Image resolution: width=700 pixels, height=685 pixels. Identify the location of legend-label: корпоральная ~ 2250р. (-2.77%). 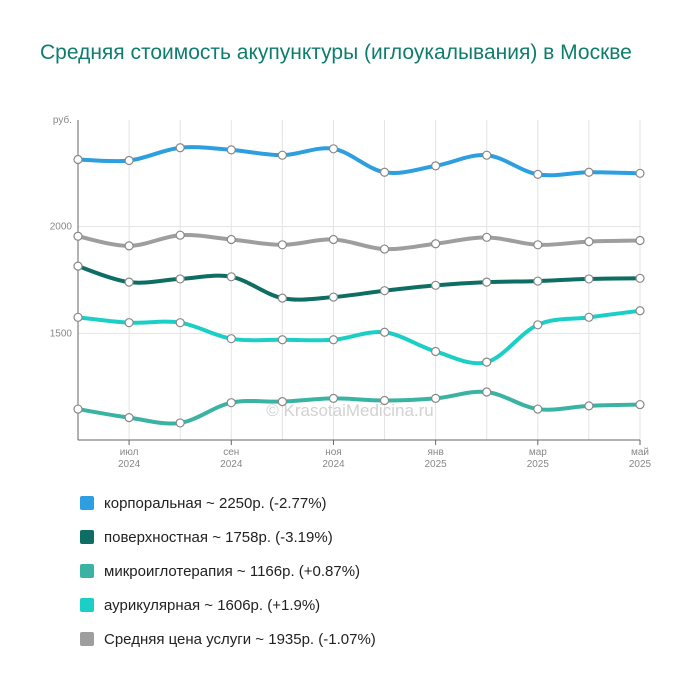
(215, 503).